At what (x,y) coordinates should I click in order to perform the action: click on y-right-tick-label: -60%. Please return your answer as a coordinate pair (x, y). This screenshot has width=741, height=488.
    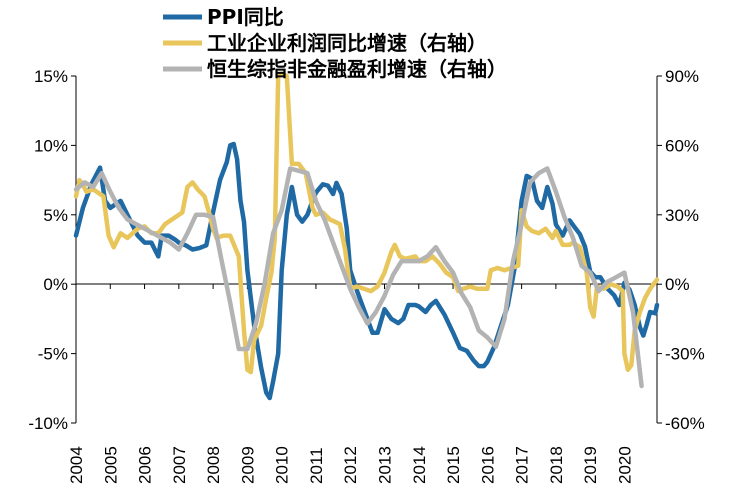
    Looking at the image, I should click on (685, 423).